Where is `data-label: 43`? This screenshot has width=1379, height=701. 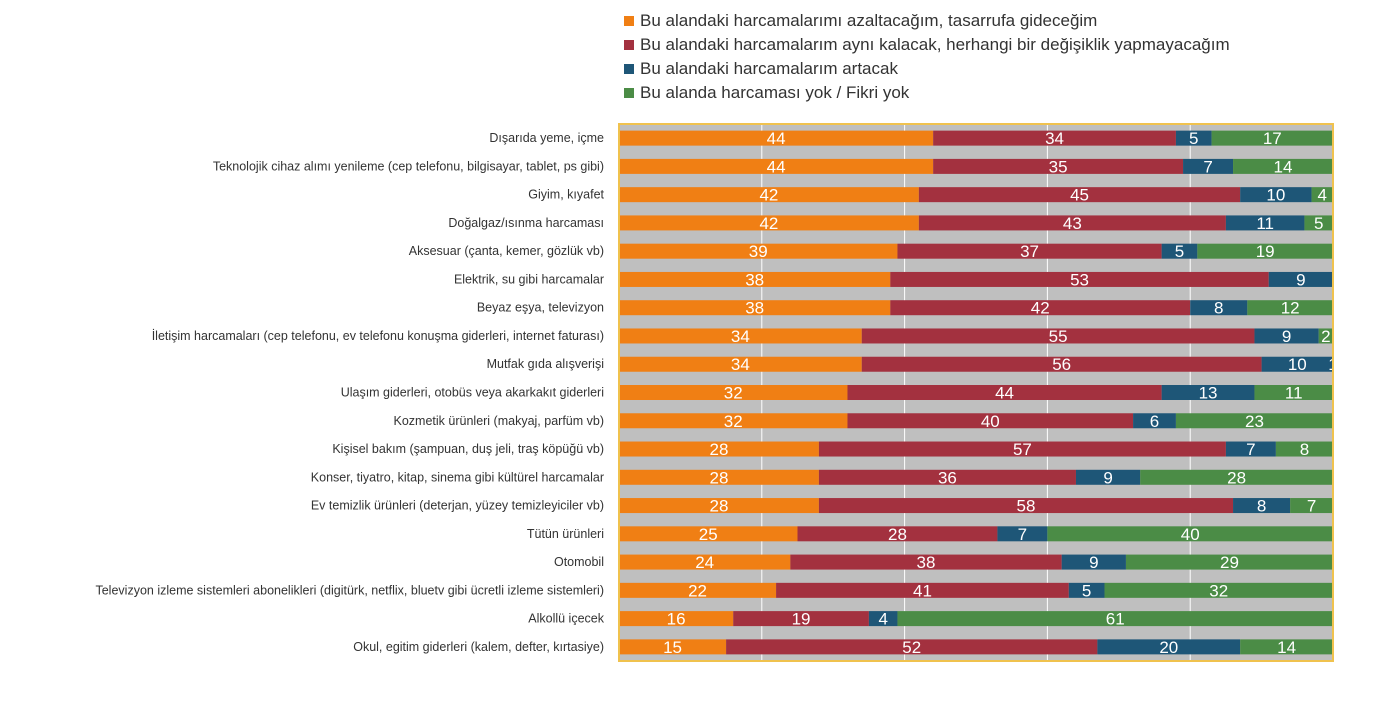 data-label: 43 is located at coordinates (1072, 223).